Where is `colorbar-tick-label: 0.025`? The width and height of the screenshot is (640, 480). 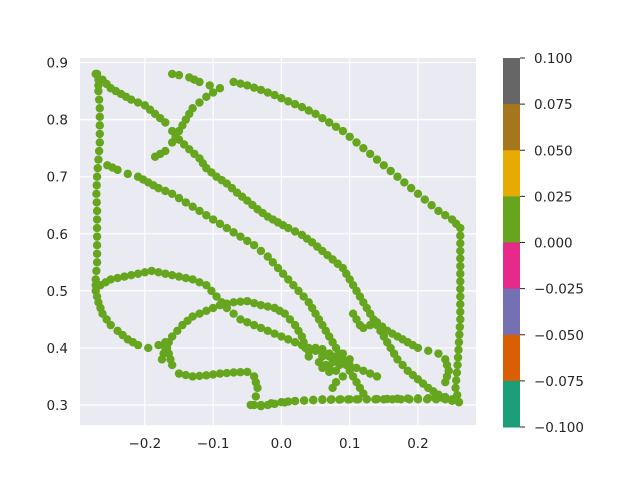 colorbar-tick-label: 0.025 is located at coordinates (553, 197).